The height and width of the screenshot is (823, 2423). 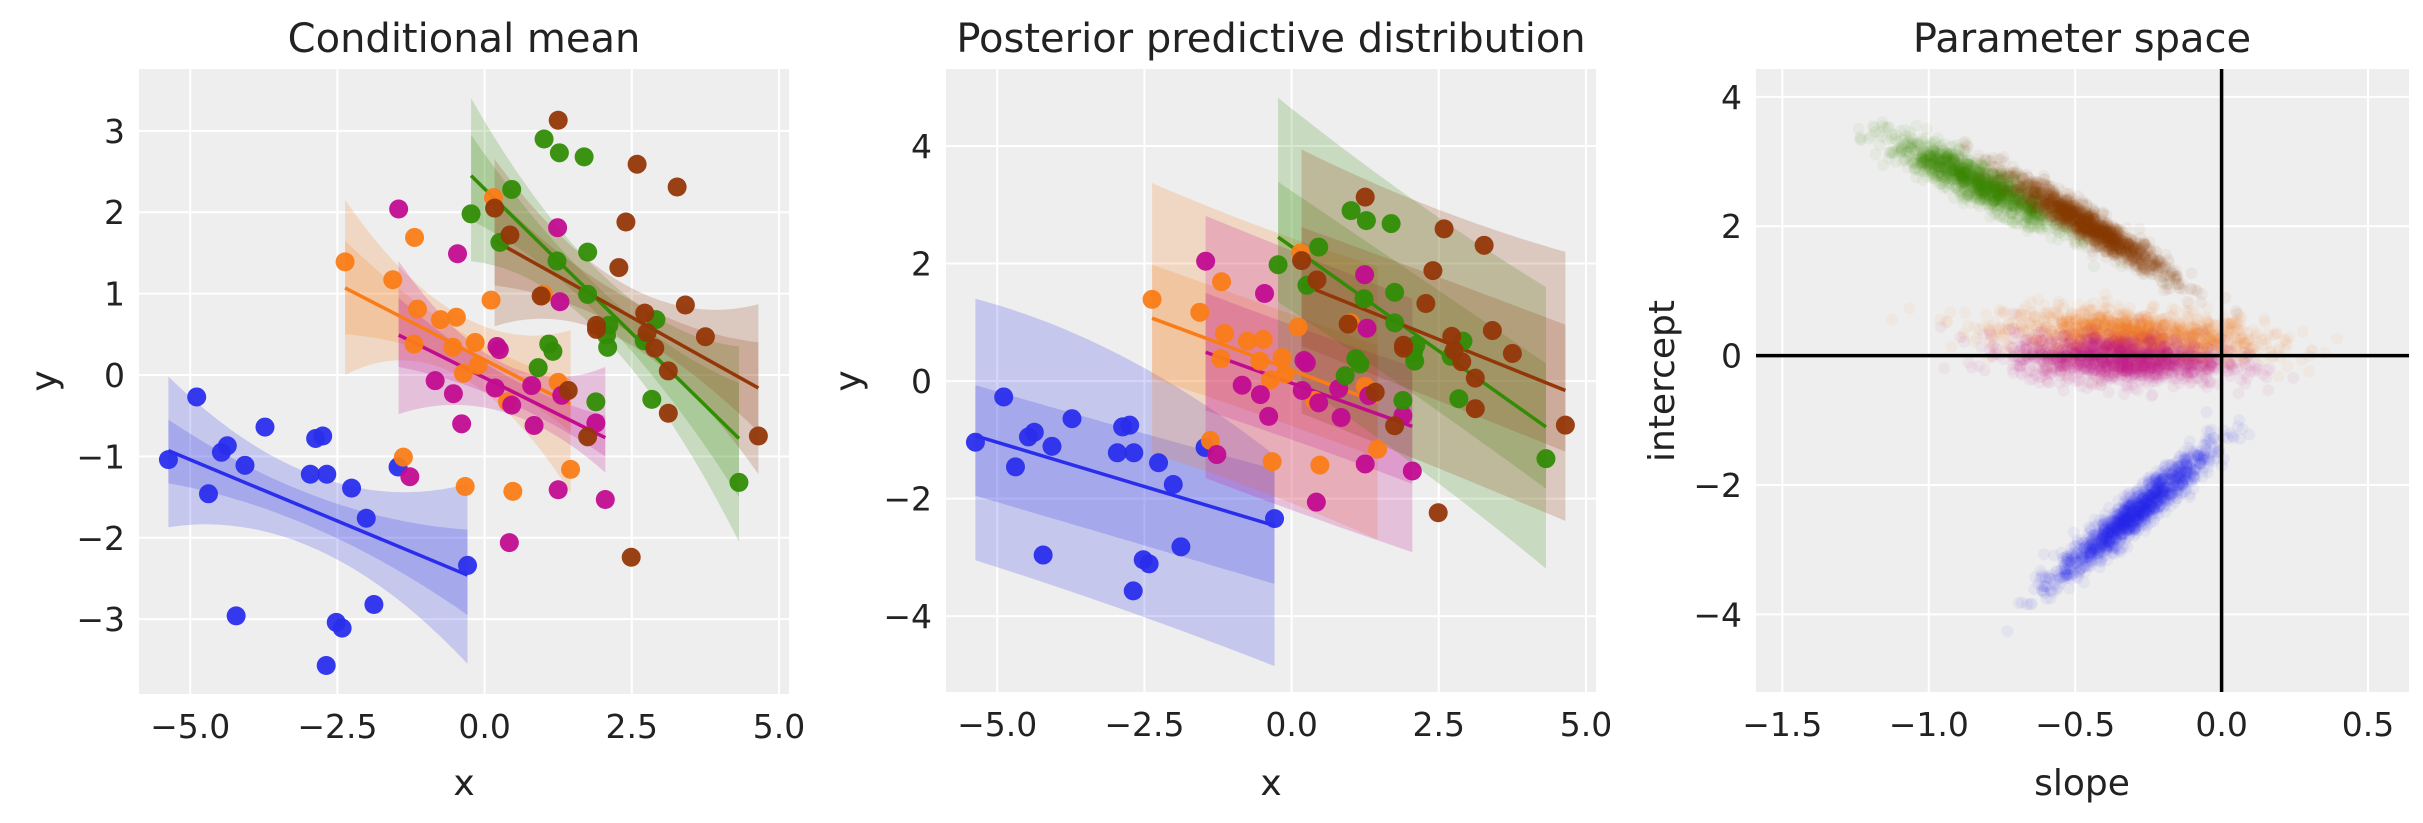 What do you see at coordinates (632, 726) in the screenshot?
I see `x-tick-label: 2.5` at bounding box center [632, 726].